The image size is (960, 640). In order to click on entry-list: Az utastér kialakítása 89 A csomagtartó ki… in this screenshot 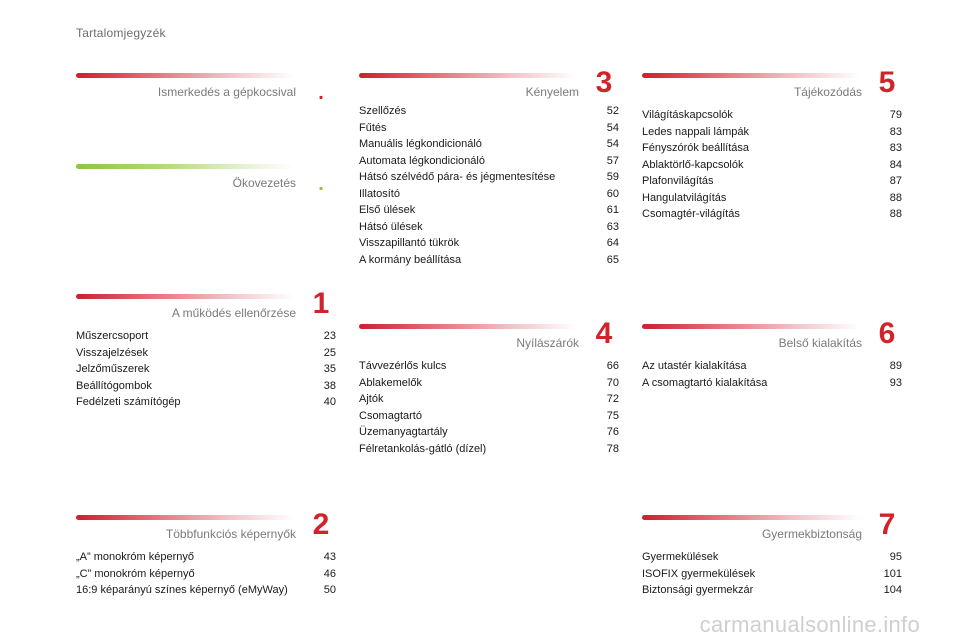, I will do `click(772, 374)`.